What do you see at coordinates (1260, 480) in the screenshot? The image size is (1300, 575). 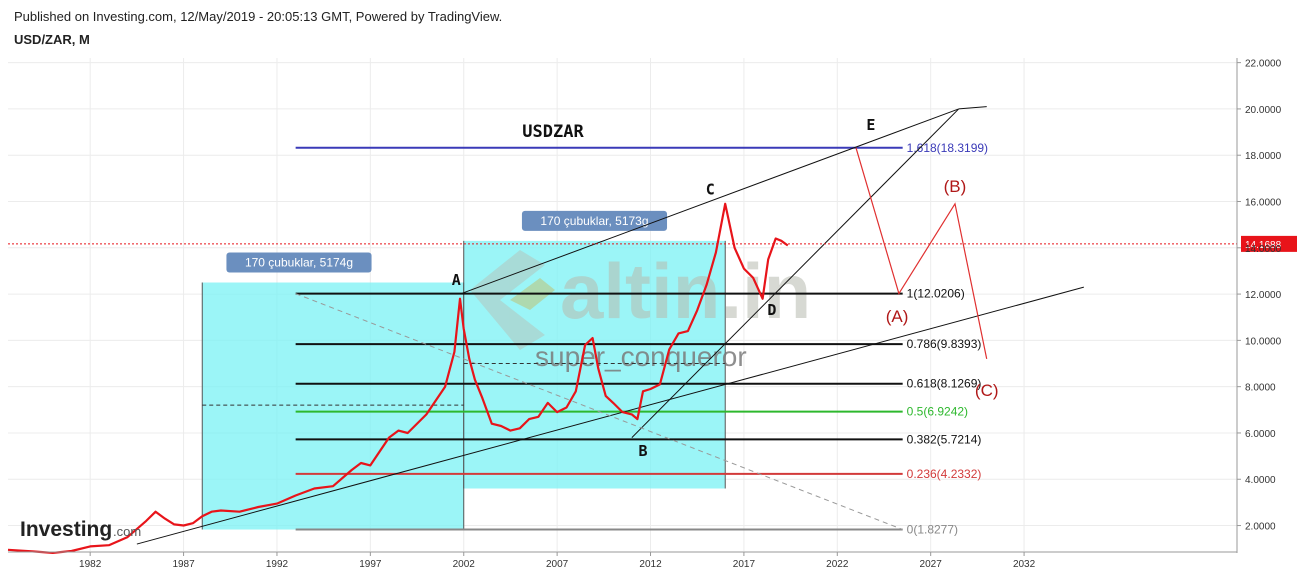 I see `y-tick-label: 4.0000` at bounding box center [1260, 480].